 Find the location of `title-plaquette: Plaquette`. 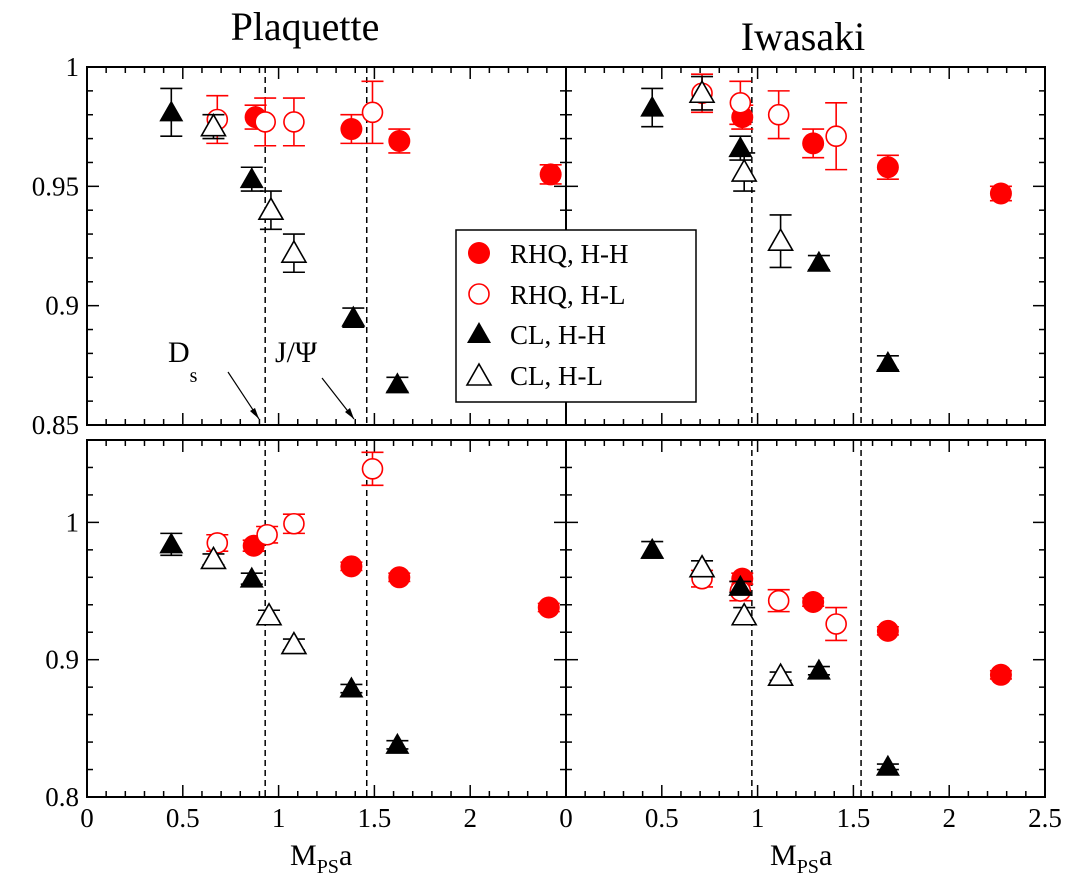

title-plaquette: Plaquette is located at coordinates (305, 26).